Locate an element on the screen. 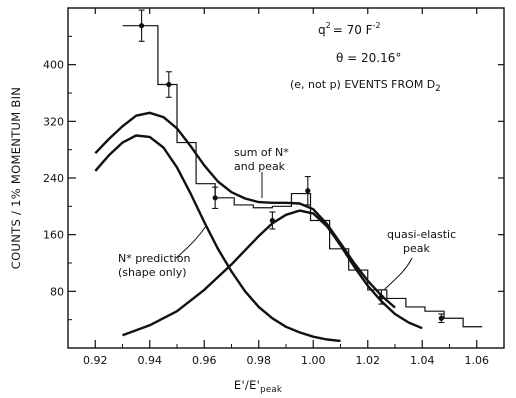 Image resolution: width=516 pixels, height=398 pixels. annotation-sum-line2: and peak is located at coordinates (260, 166).